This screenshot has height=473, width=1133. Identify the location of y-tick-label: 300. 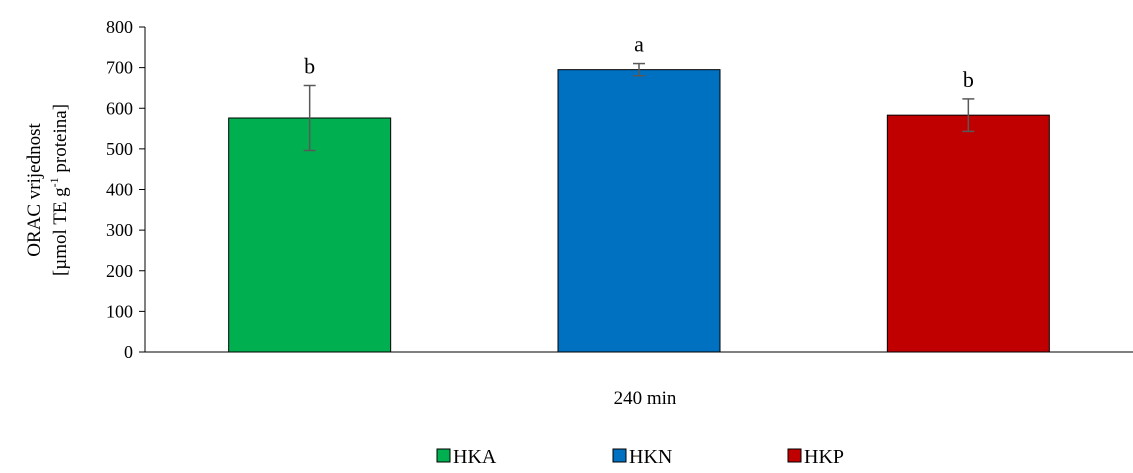
(119, 230).